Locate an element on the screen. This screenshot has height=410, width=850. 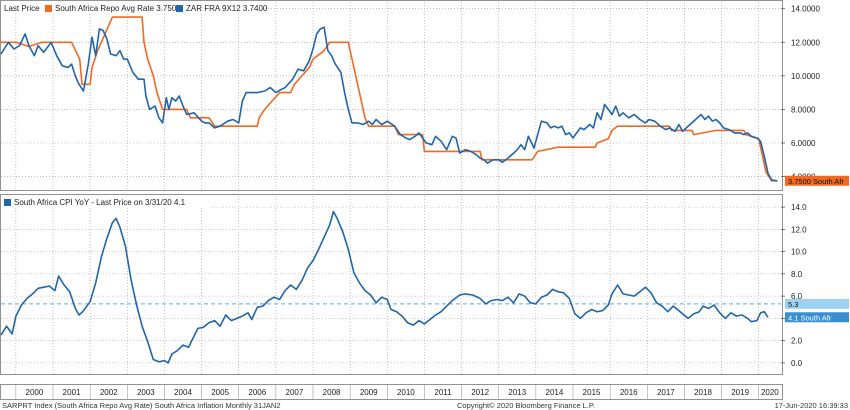
x-tick-label: 2000 is located at coordinates (35, 392).